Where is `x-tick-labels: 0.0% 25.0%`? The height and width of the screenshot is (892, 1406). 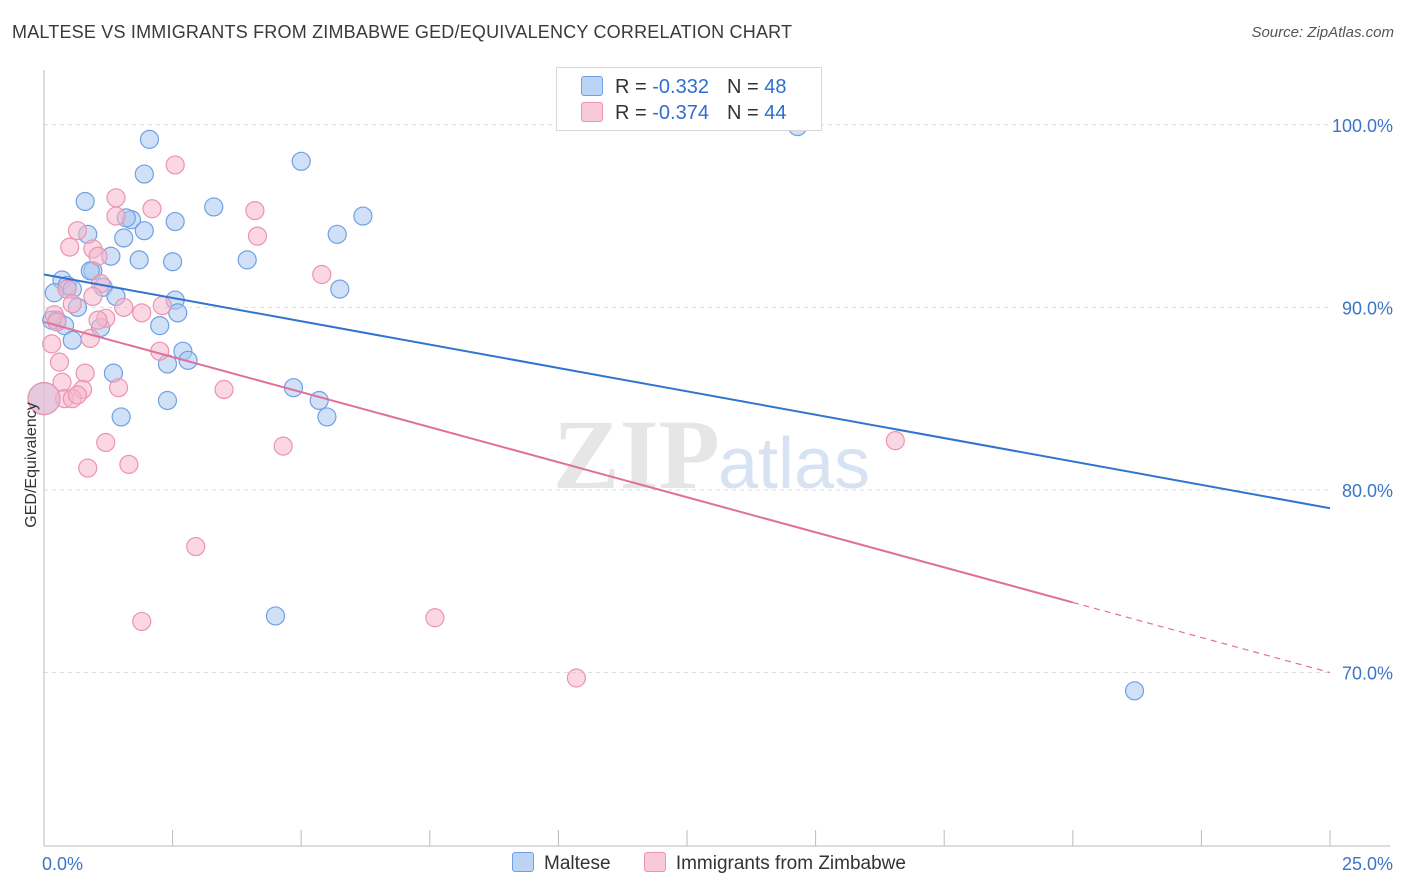 x-tick-labels: 0.0% 25.0% is located at coordinates (717, 864).